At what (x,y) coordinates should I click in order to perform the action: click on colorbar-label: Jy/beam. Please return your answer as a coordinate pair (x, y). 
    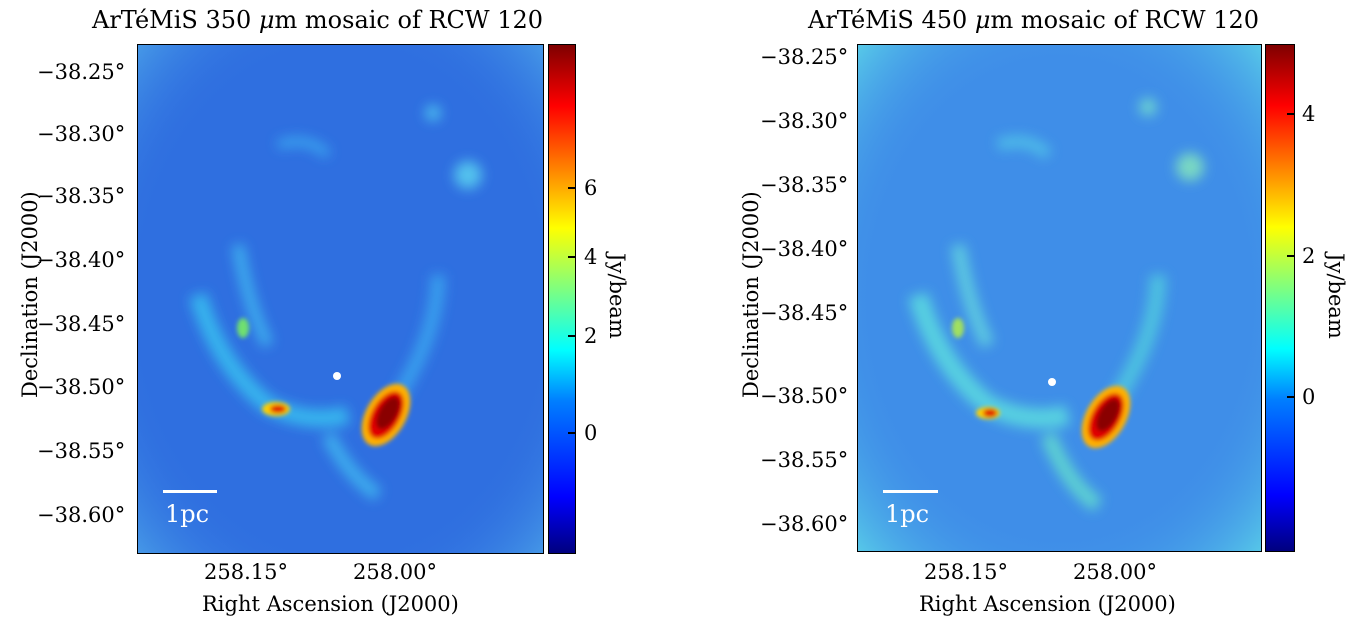
    Looking at the image, I should click on (1336, 296).